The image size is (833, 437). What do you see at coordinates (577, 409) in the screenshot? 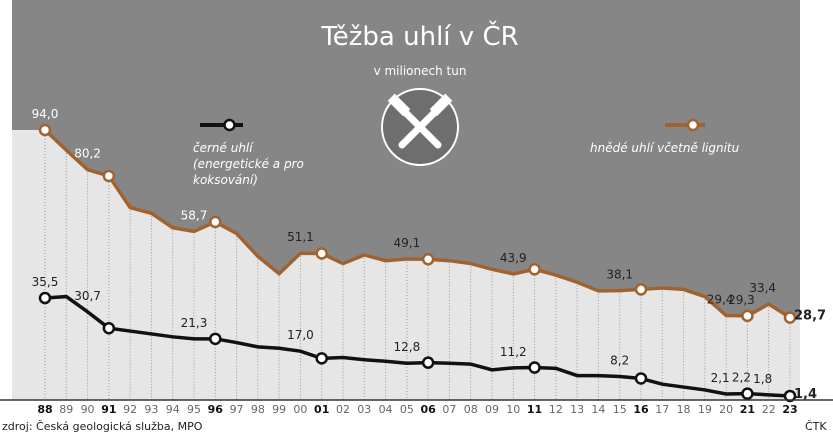
I see `x-tick-label: 13` at bounding box center [577, 409].